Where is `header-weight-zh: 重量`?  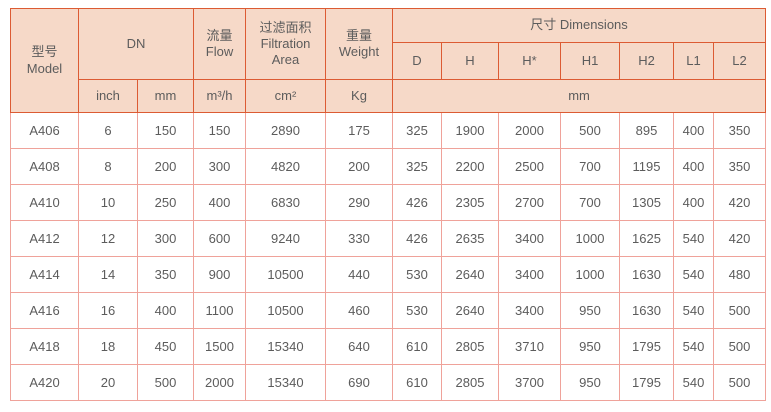
header-weight-zh: 重量 is located at coordinates (358, 35).